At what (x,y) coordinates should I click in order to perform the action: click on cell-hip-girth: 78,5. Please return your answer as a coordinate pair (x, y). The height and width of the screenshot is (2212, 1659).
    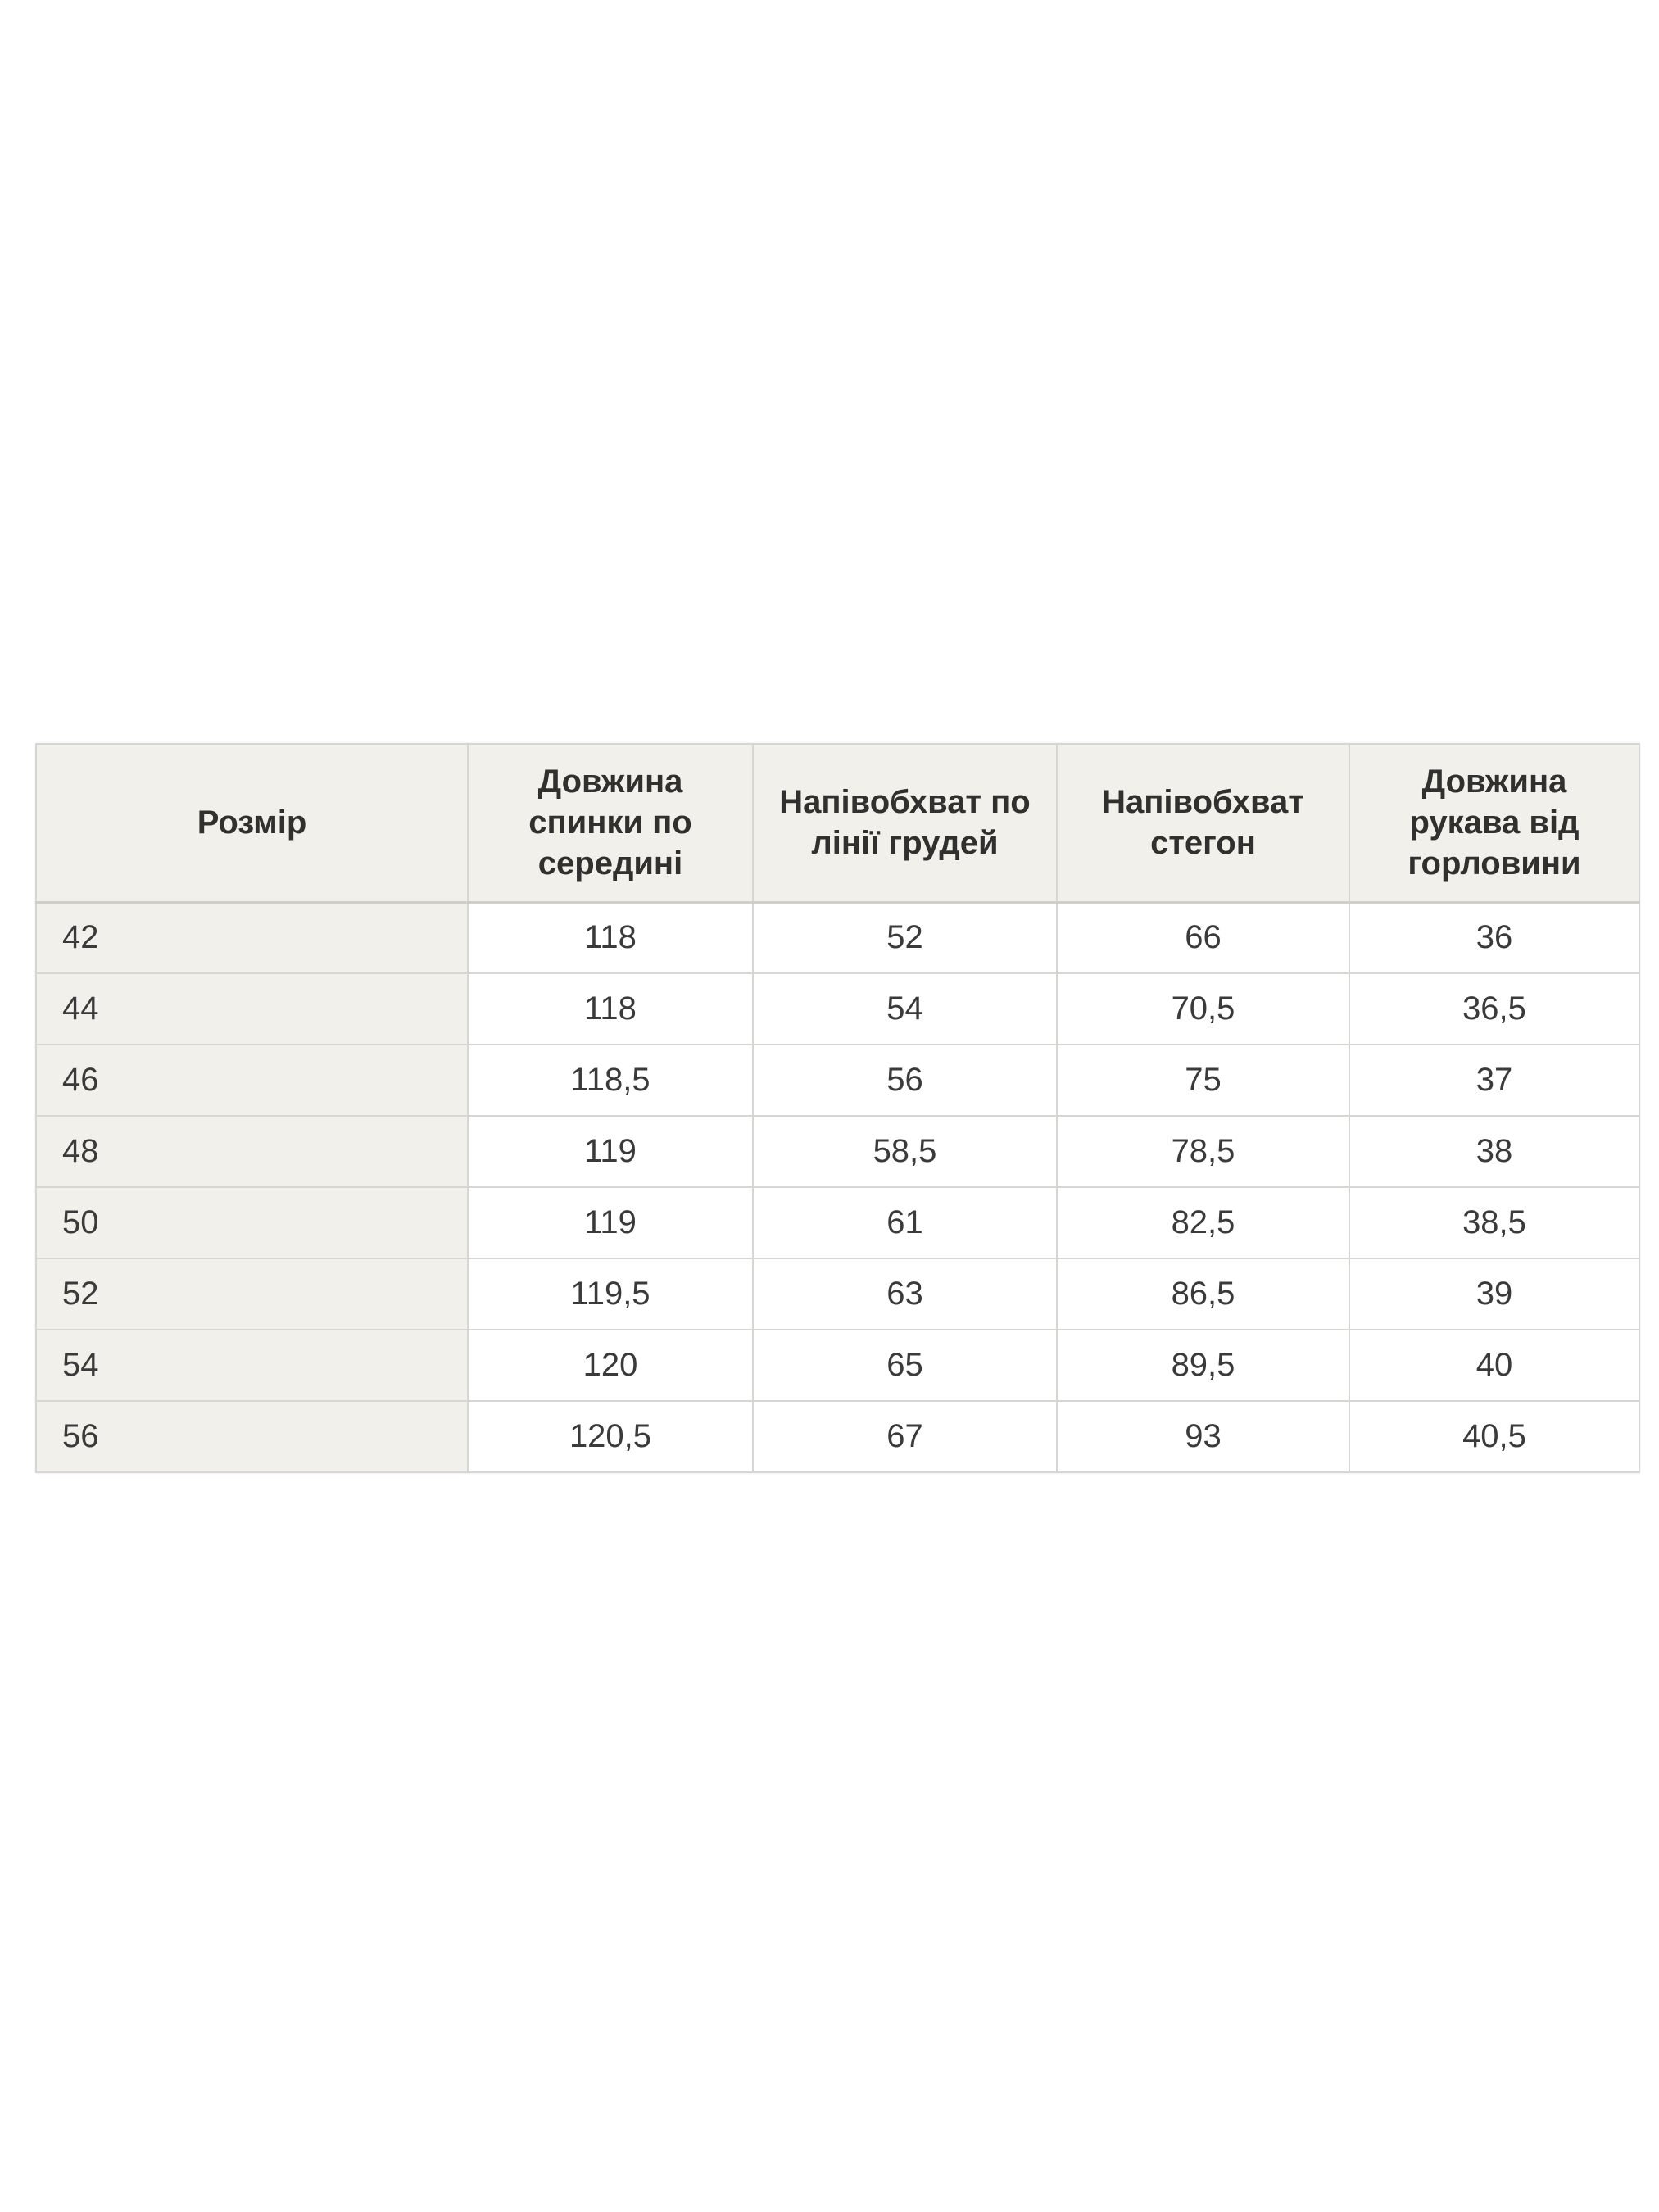
    Looking at the image, I should click on (1203, 1151).